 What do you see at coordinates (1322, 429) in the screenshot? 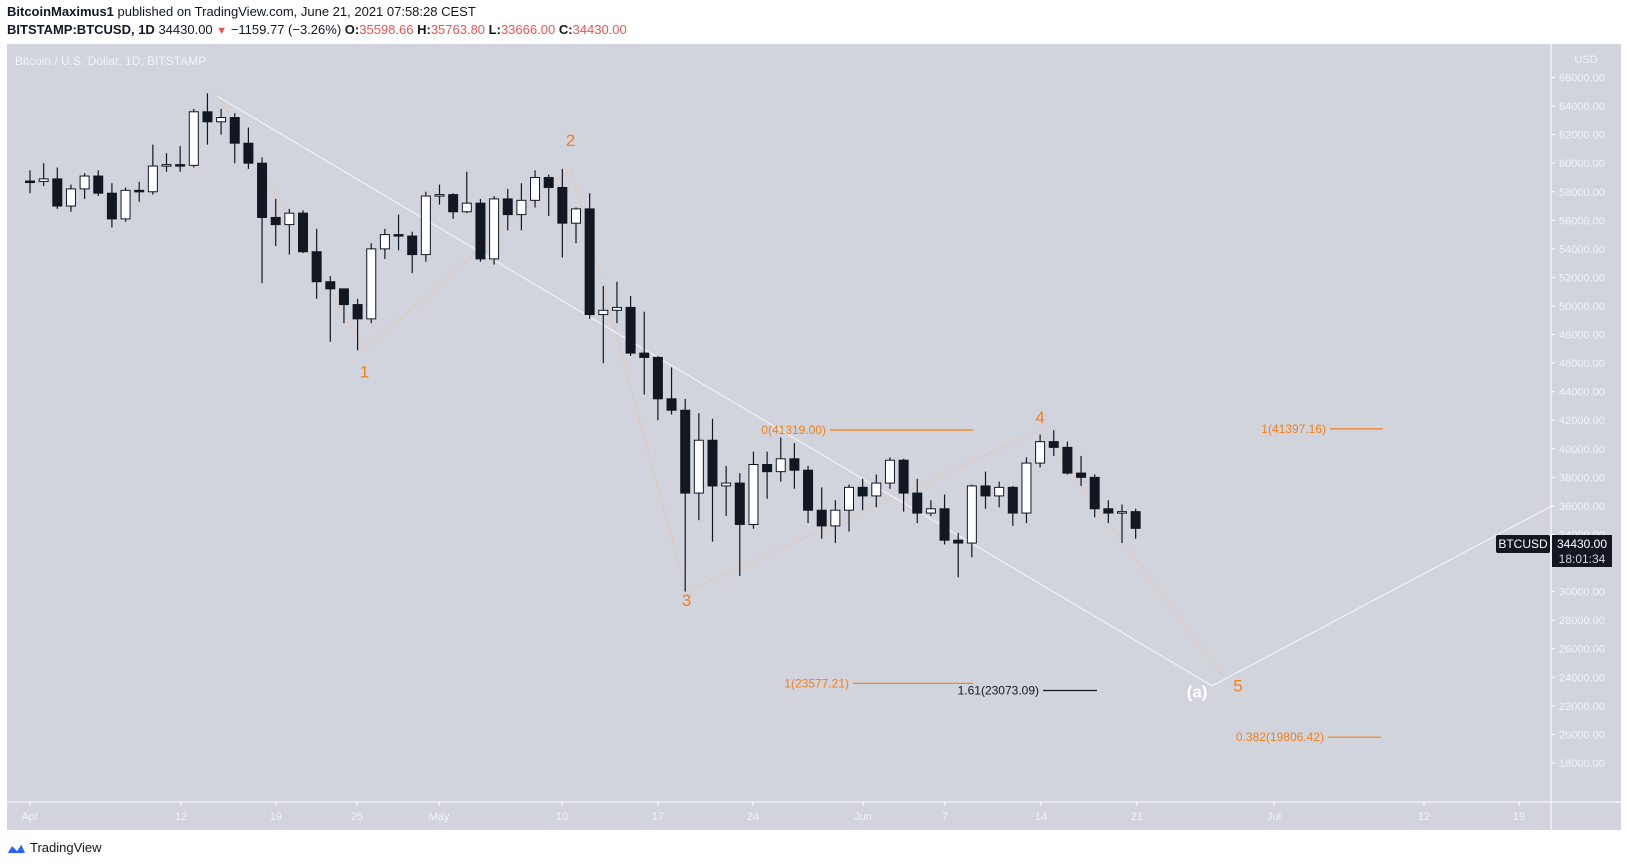
I see `fib-level: 1(41397.16)` at bounding box center [1322, 429].